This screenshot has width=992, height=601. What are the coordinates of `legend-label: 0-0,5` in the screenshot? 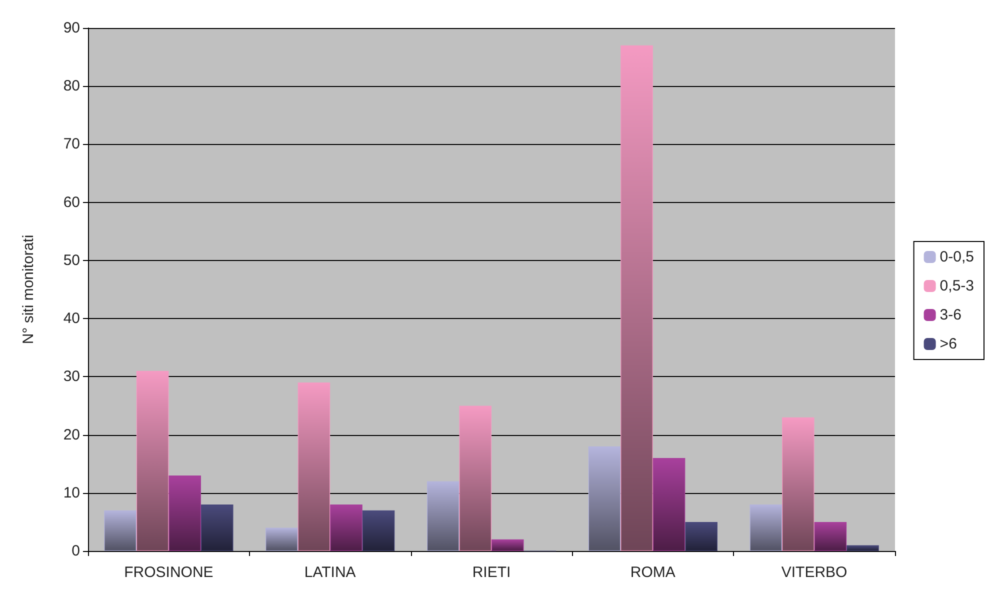 It's located at (957, 257).